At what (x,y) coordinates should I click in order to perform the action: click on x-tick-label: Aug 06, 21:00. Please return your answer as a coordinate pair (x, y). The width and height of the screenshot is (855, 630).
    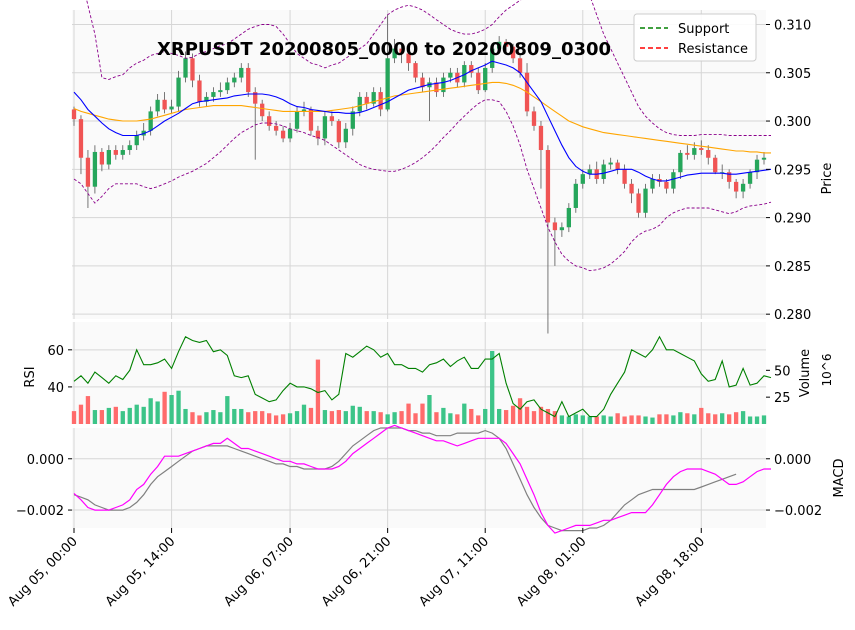
    Looking at the image, I should click on (357, 572).